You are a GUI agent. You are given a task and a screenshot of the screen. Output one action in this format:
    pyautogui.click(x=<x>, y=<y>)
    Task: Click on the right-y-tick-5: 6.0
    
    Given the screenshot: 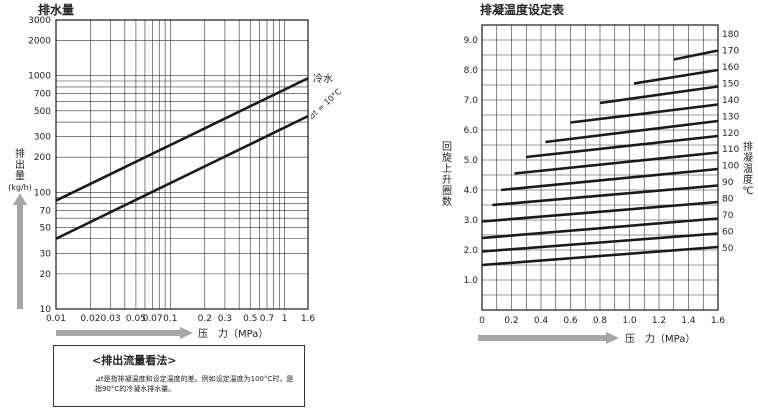 What is the action you would take?
    pyautogui.click(x=471, y=131)
    